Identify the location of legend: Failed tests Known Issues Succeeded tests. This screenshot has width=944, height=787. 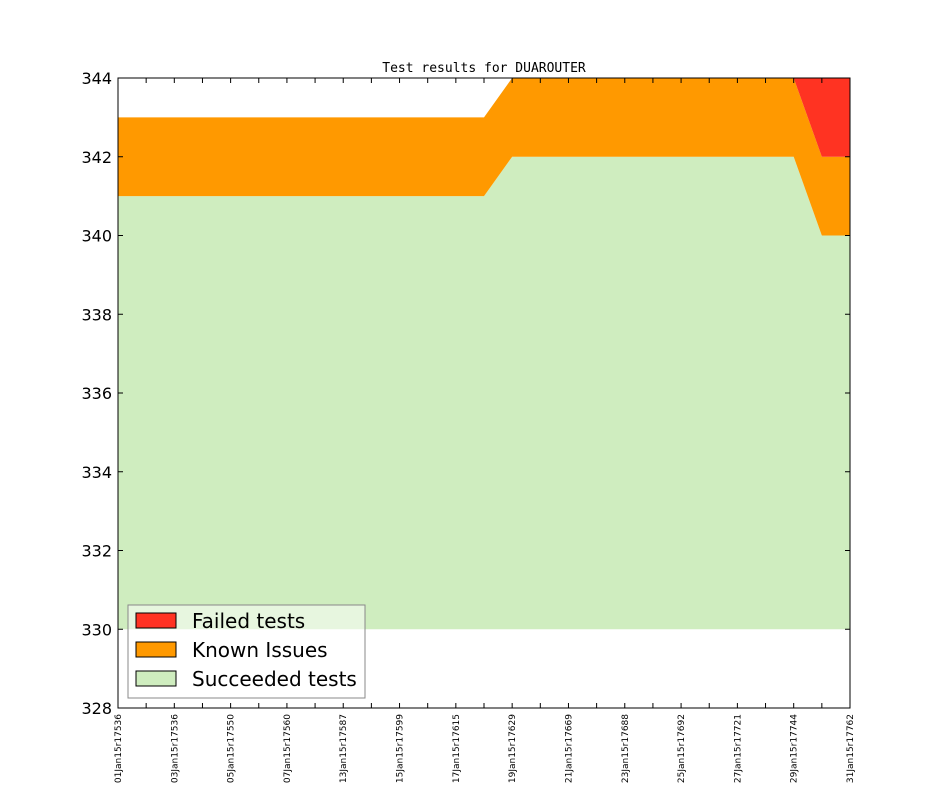
(246, 651).